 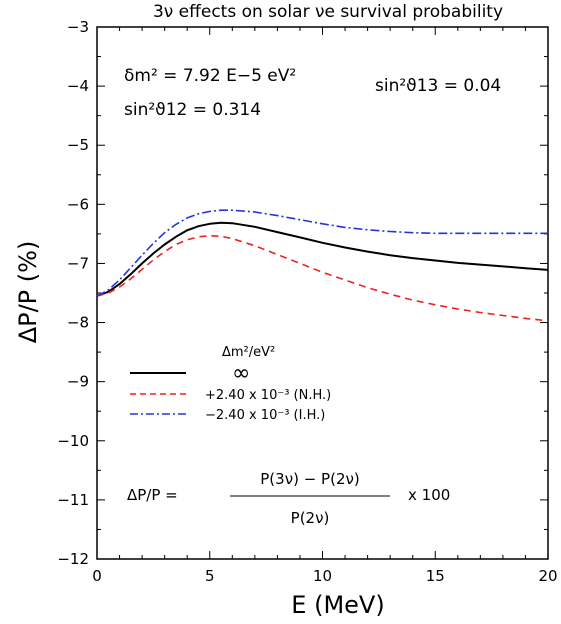 I want to click on y-tick-label: −4, so click(x=78, y=86).